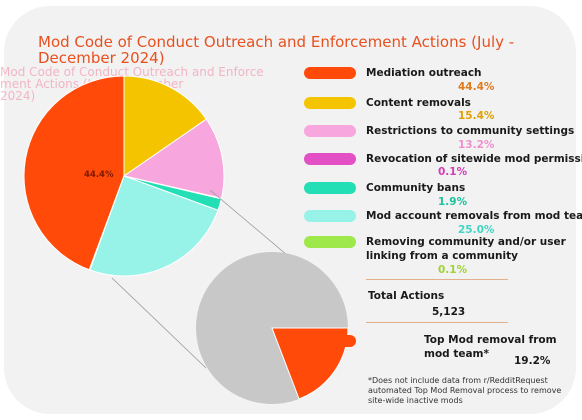 This screenshot has width=582, height=420. What do you see at coordinates (439, 86) in the screenshot?
I see `legend-item-mediation-outreach: Mediation outreach 44.4%` at bounding box center [439, 86].